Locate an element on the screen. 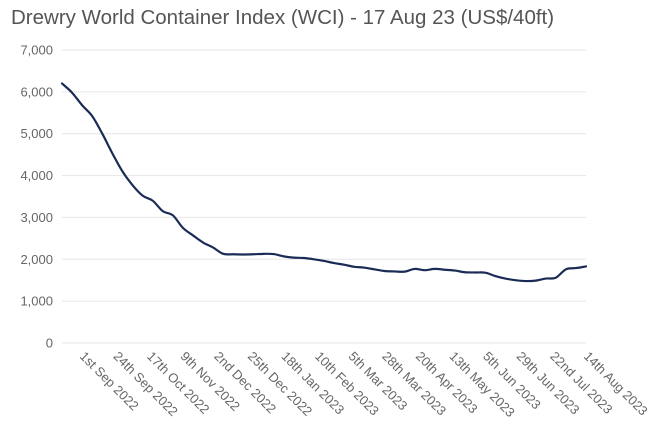 This screenshot has width=657, height=423. y-tick-label: 7,000 is located at coordinates (36, 50).